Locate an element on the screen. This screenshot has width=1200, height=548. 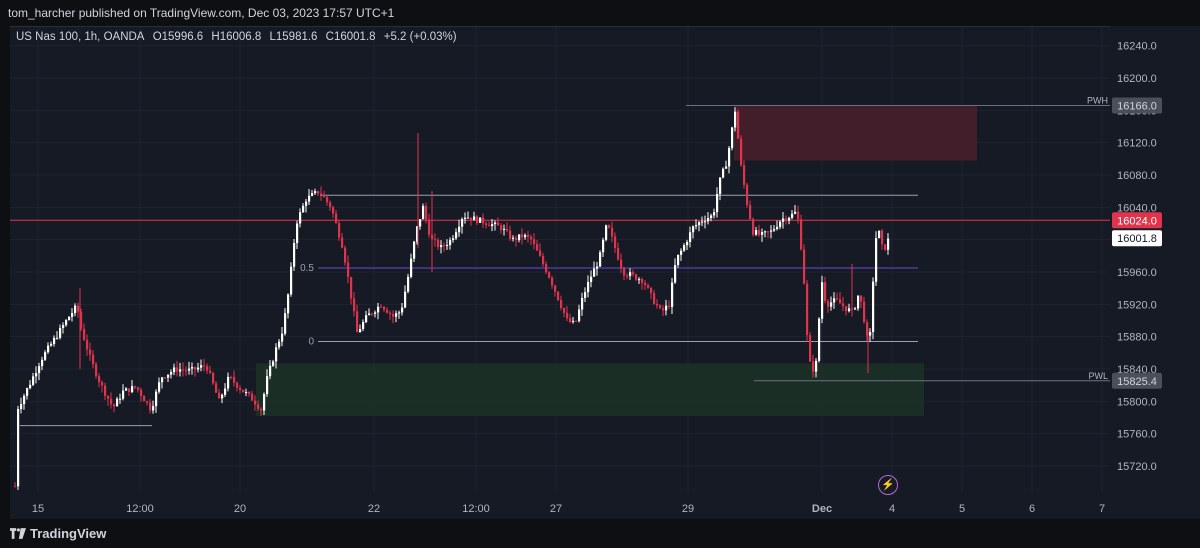
price-tick-label: 16120.0 is located at coordinates (1137, 144).